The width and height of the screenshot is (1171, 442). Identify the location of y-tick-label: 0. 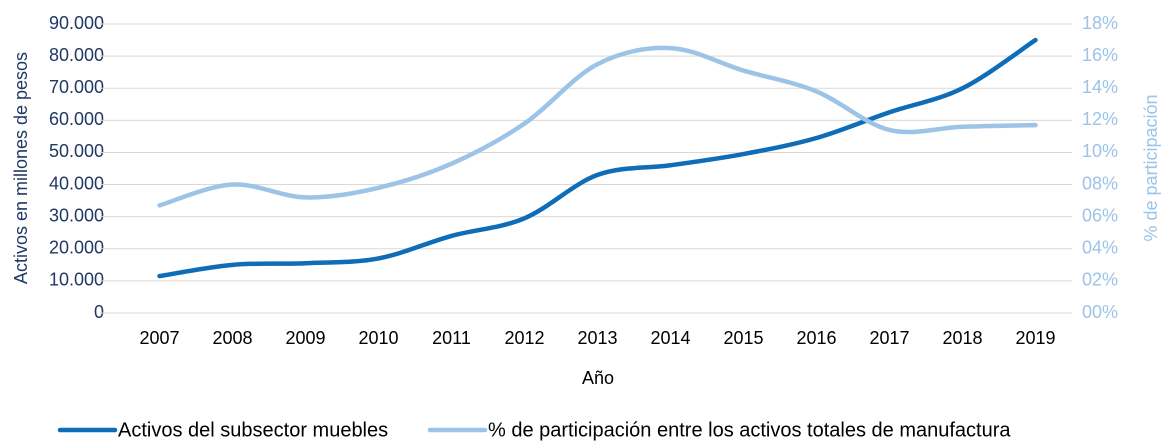
(99, 312).